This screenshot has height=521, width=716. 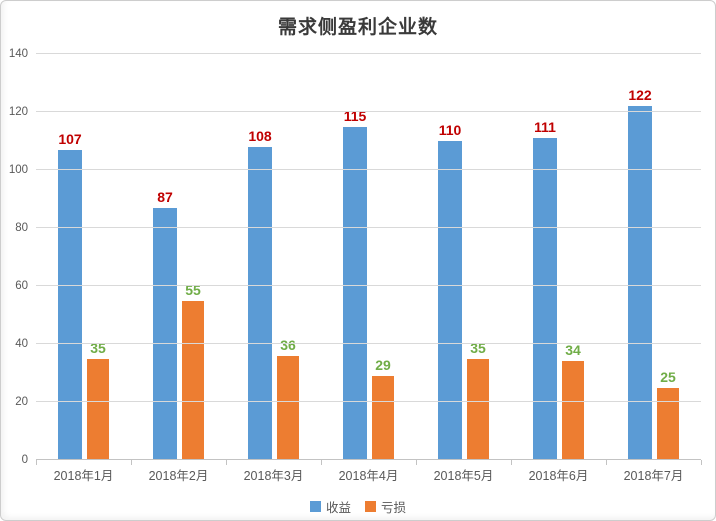 I want to click on bar-column: 29, so click(x=383, y=408).